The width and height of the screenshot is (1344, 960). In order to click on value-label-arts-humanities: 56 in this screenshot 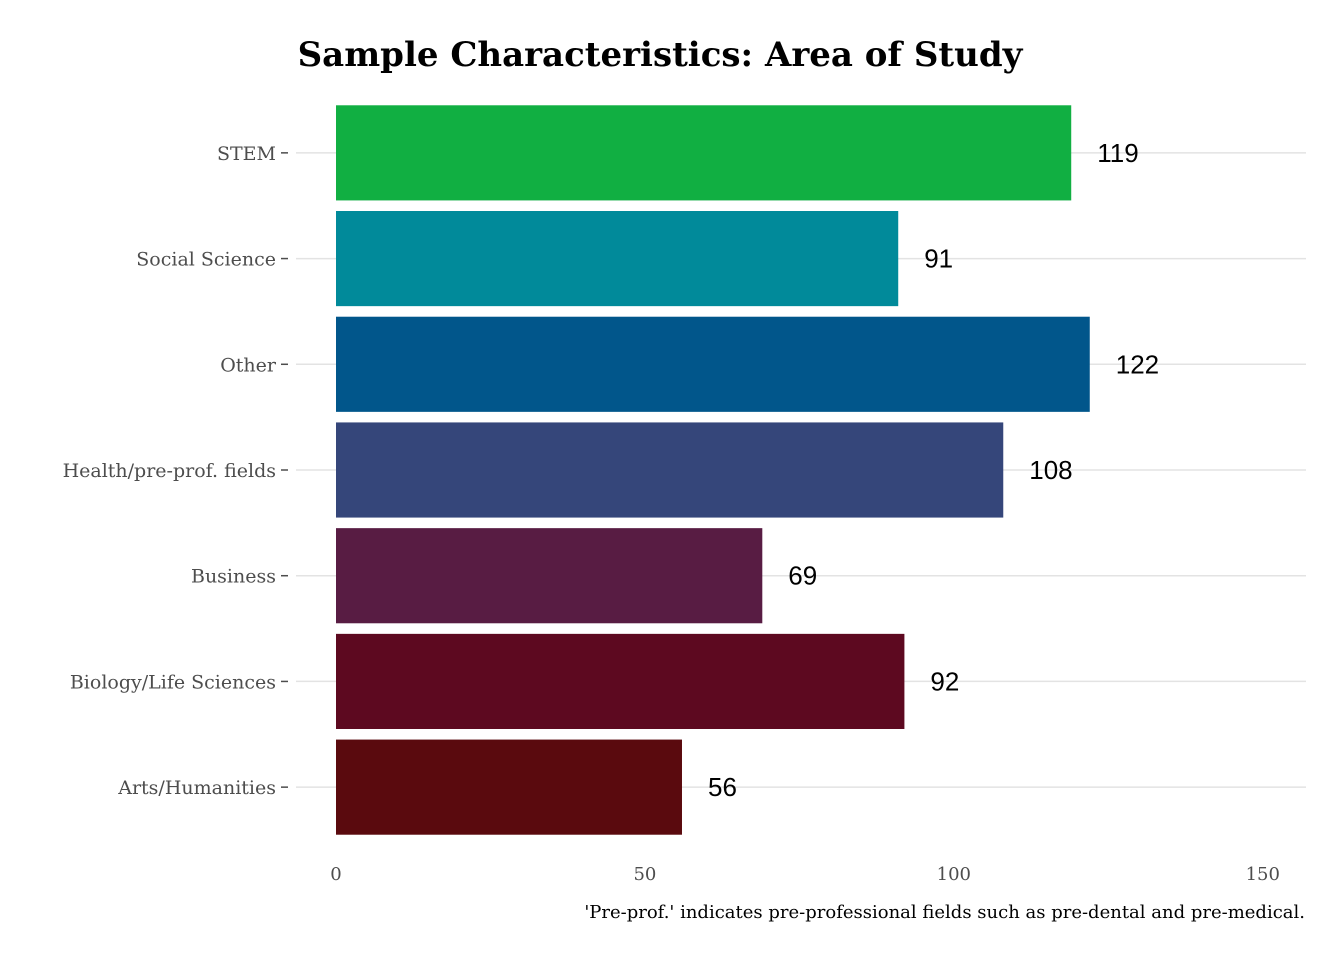, I will do `click(722, 787)`.